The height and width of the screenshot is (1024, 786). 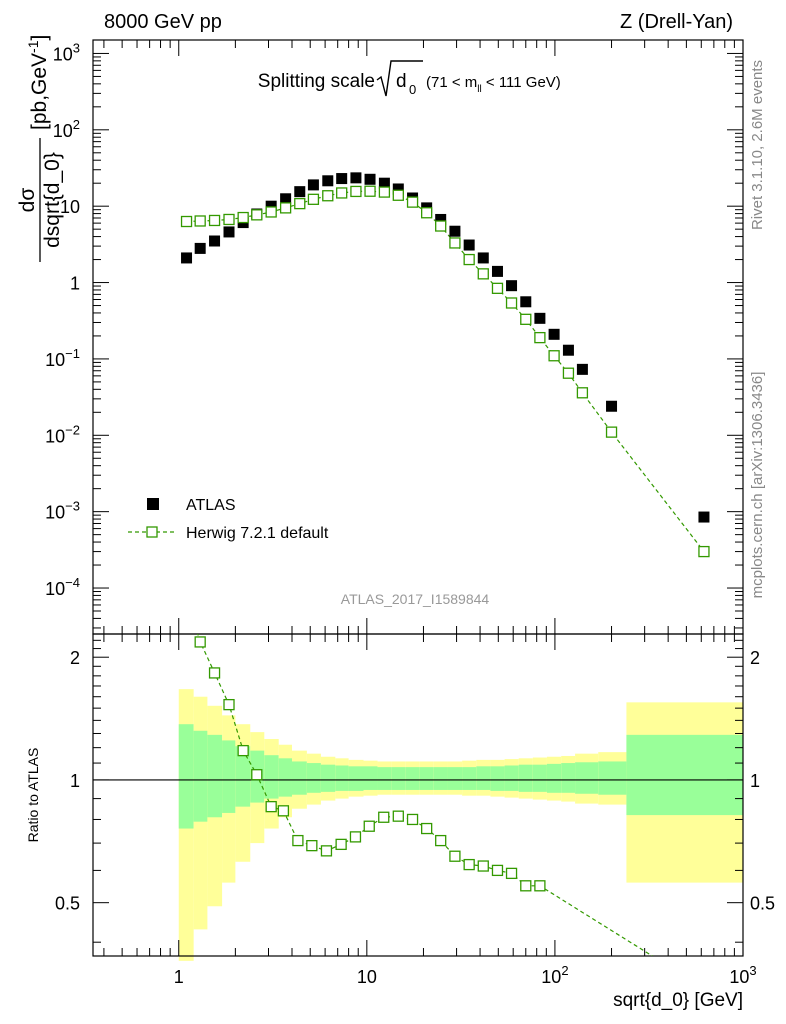 I want to click on y-tick-label-4: 1, so click(x=75, y=284).